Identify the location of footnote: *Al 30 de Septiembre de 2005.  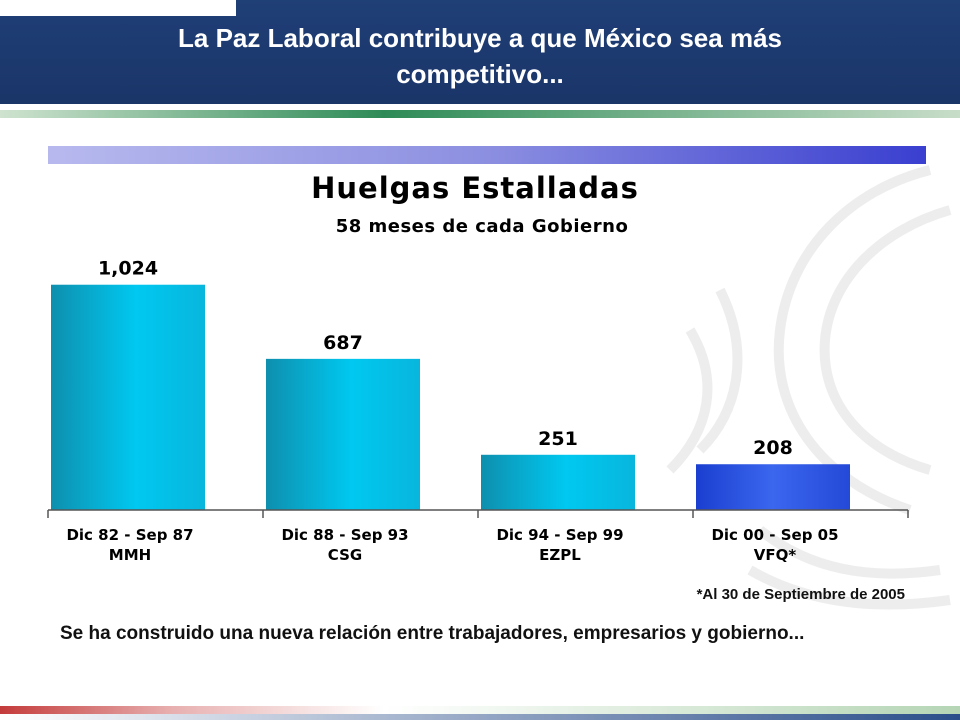
(800, 594).